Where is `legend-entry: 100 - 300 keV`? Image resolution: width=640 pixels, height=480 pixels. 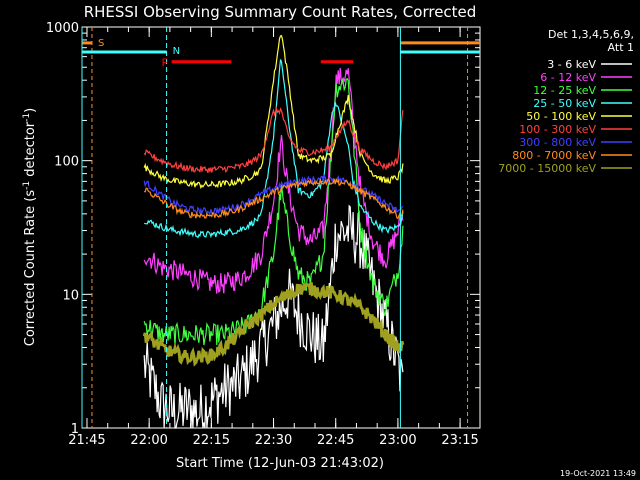
legend-entry: 100 - 300 keV is located at coordinates (557, 129).